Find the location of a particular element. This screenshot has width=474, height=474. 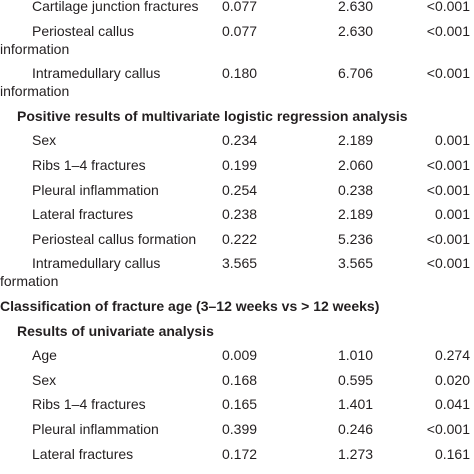

cell: 0.041 is located at coordinates (452, 404).